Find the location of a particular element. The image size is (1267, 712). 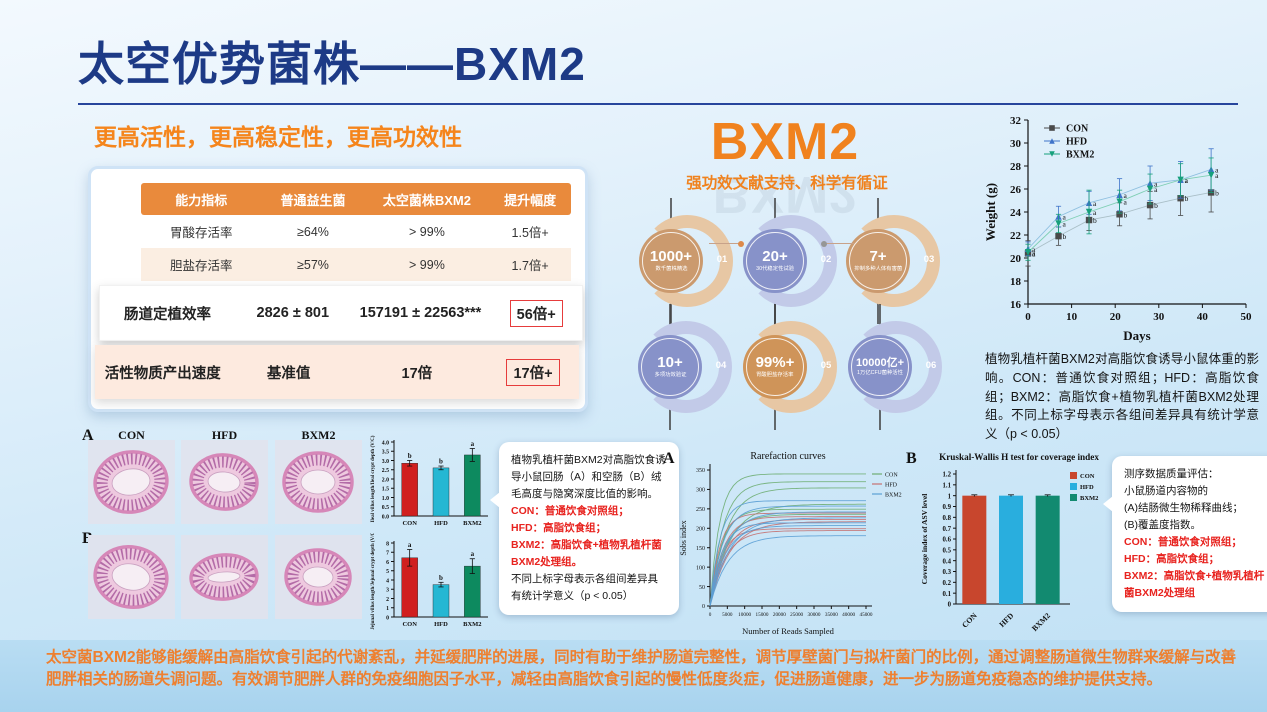

svg-text: 4.0 is located at coordinates (385, 443).